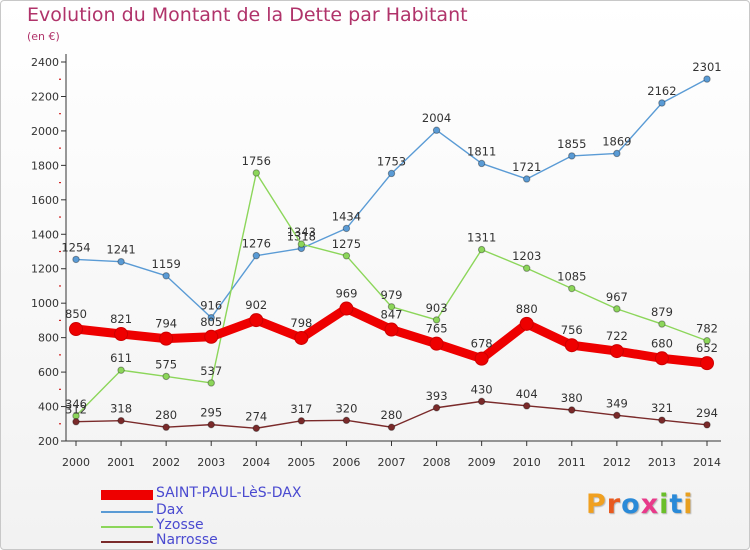 The width and height of the screenshot is (750, 550). Describe the element at coordinates (120, 250) in the screenshot. I see `data-label-dax: 1241` at that location.